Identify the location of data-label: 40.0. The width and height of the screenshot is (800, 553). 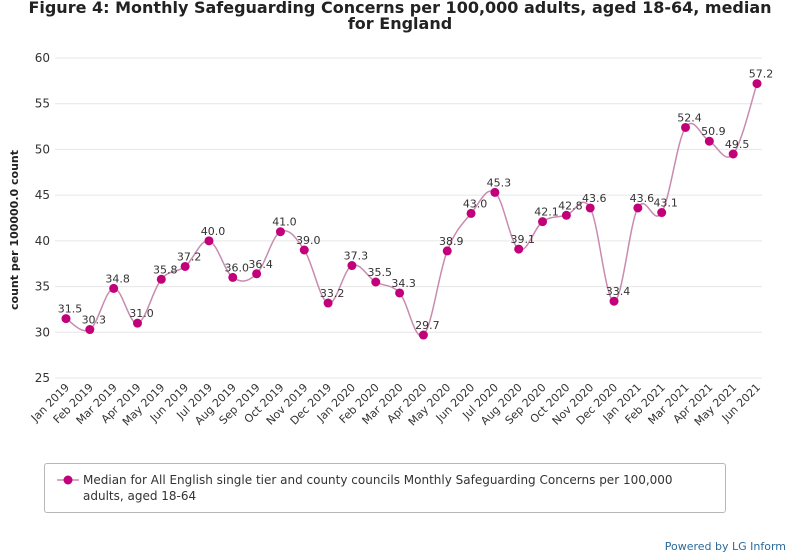
(213, 231).